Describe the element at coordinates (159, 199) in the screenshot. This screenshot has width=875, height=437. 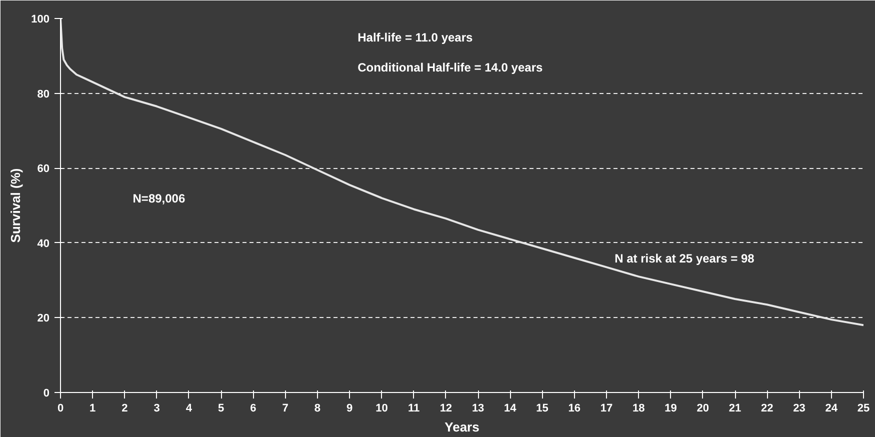
I see `annotation: N=89,006` at that location.